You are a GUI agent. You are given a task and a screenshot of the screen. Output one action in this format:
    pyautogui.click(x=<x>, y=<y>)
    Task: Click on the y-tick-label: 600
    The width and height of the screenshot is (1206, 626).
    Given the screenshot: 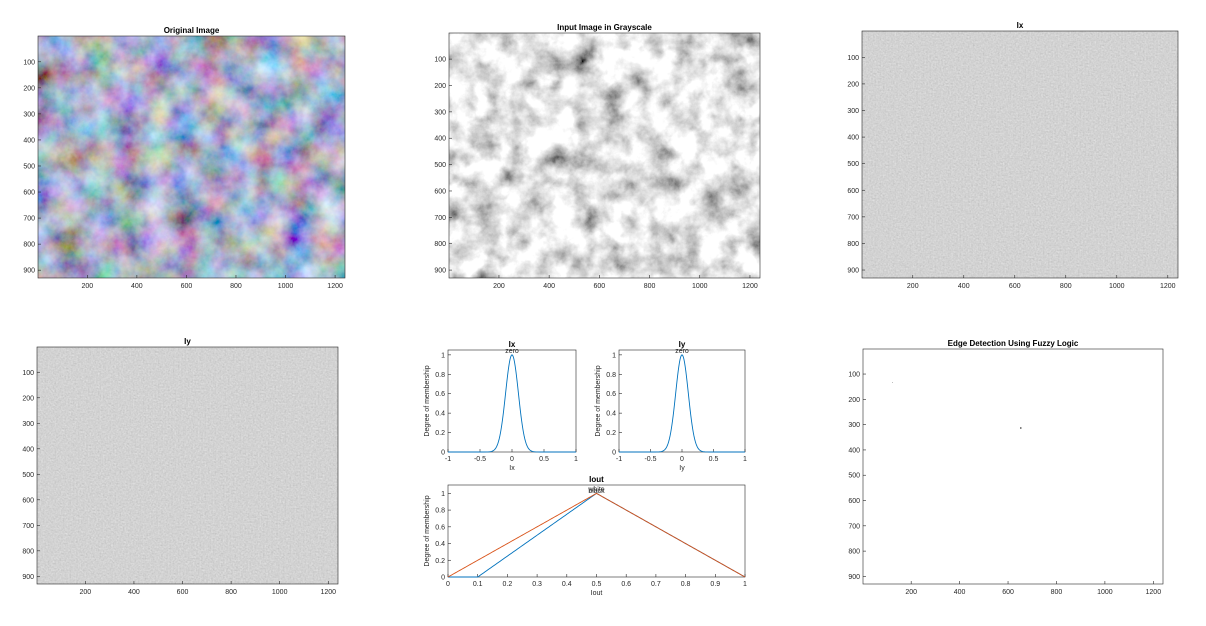 What is the action you would take?
    pyautogui.click(x=854, y=501)
    